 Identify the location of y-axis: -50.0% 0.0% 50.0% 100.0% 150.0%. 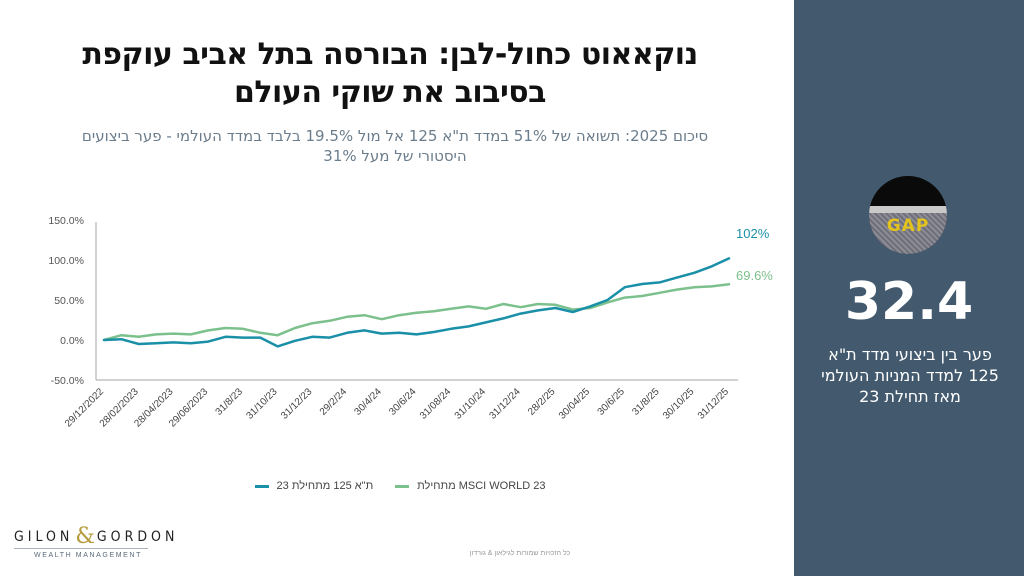
(66, 301).